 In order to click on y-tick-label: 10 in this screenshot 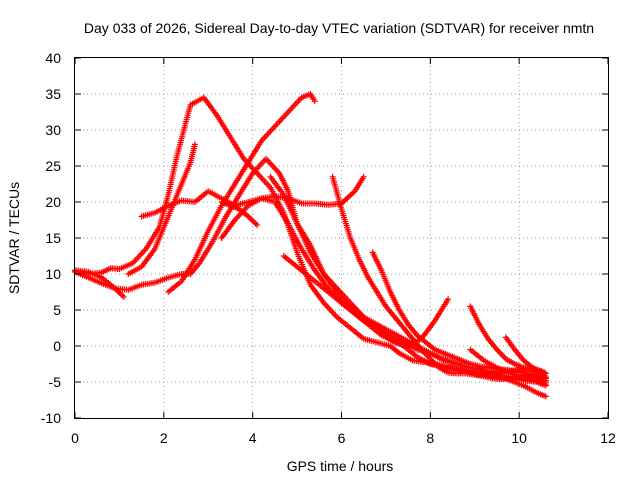, I will do `click(53, 274)`.